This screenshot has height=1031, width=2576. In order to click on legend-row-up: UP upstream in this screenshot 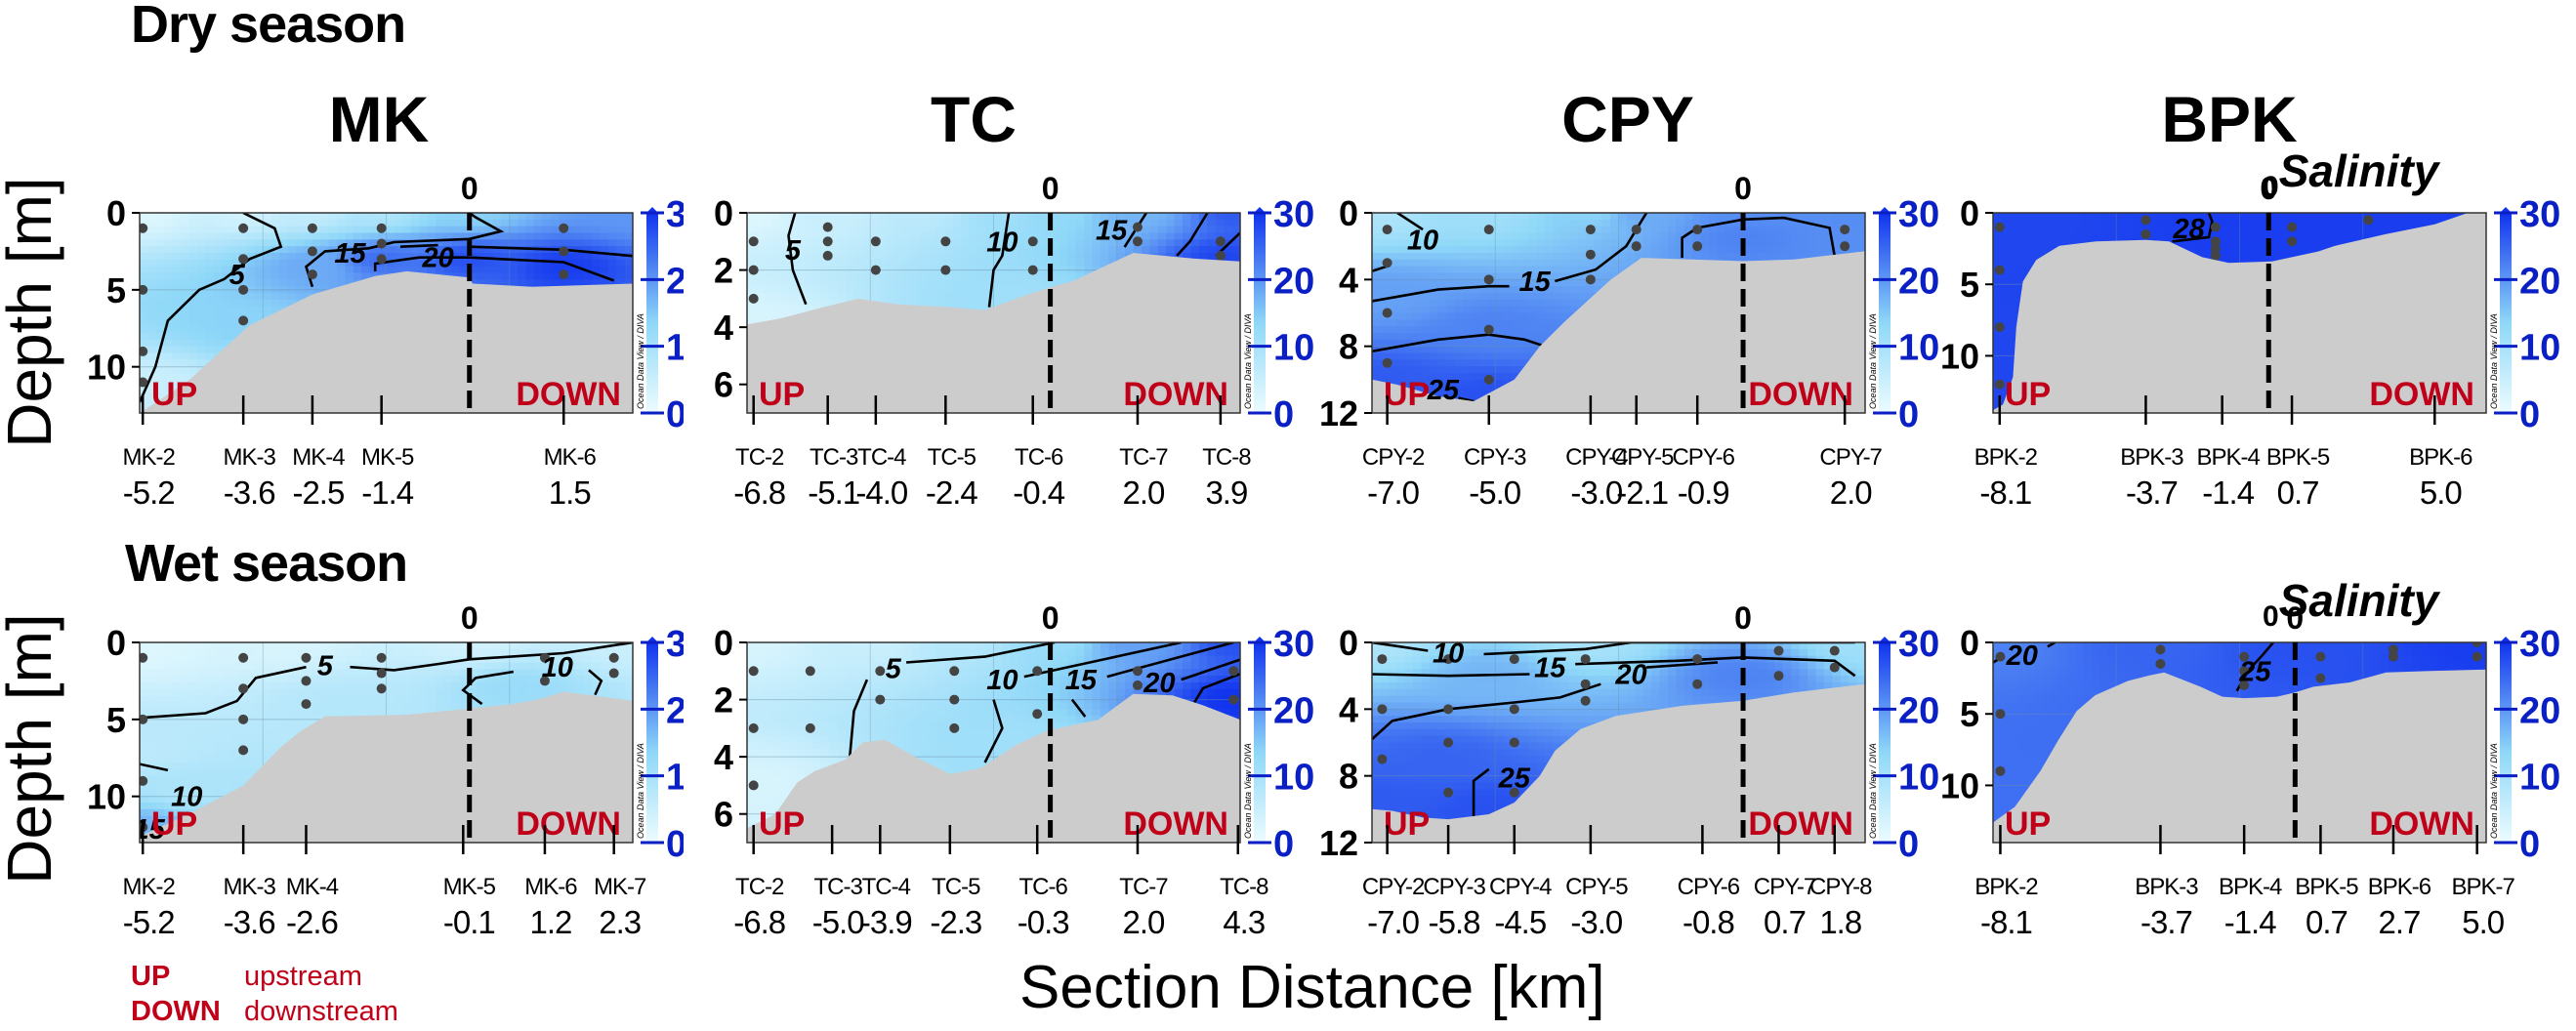, I will do `click(287, 978)`.